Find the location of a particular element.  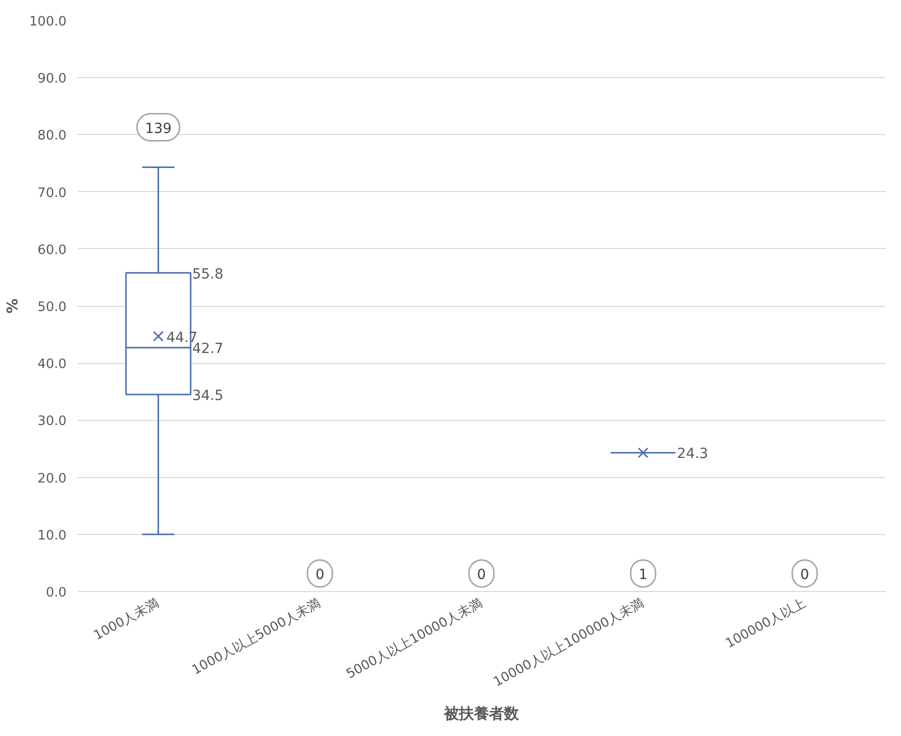

y-tick-label: 90.0 is located at coordinates (52, 79).